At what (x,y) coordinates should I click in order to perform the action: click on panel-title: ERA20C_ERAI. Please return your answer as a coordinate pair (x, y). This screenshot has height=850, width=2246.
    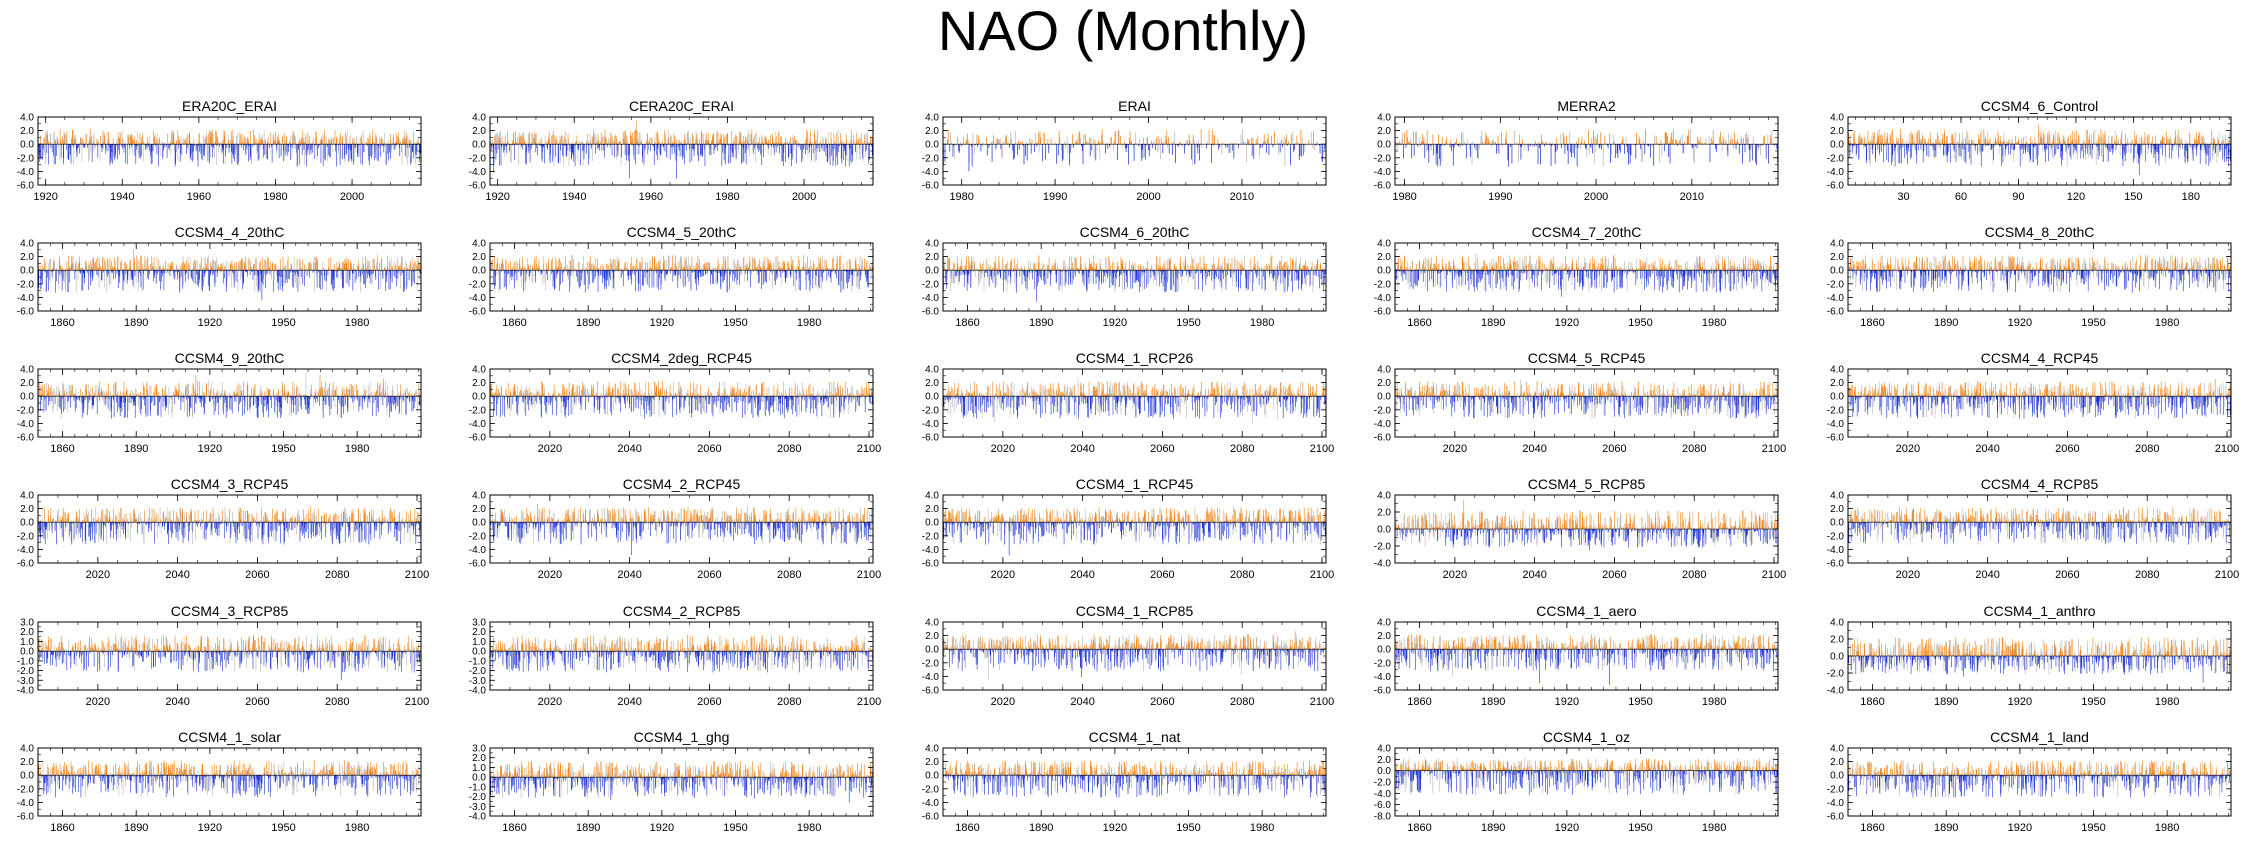
    Looking at the image, I should click on (229, 106).